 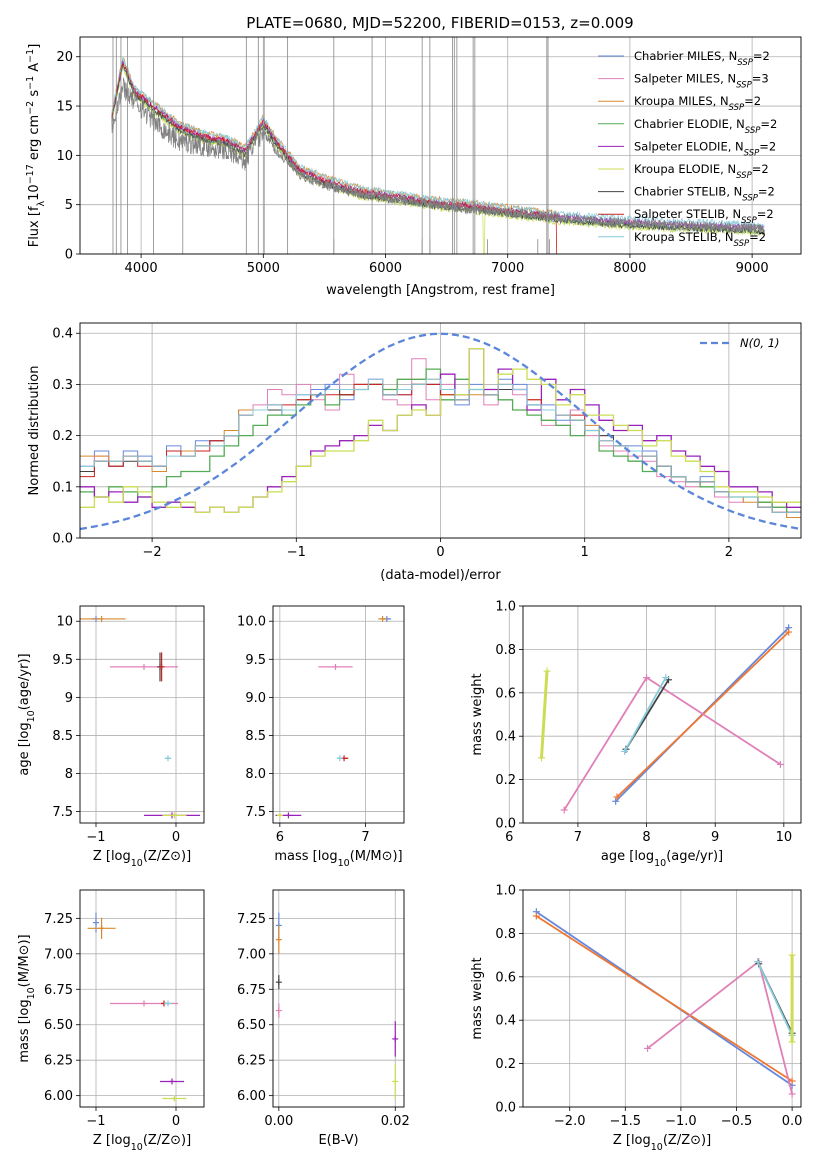 What do you see at coordinates (660, 863) in the screenshot?
I see `label-part: 10` at bounding box center [660, 863].